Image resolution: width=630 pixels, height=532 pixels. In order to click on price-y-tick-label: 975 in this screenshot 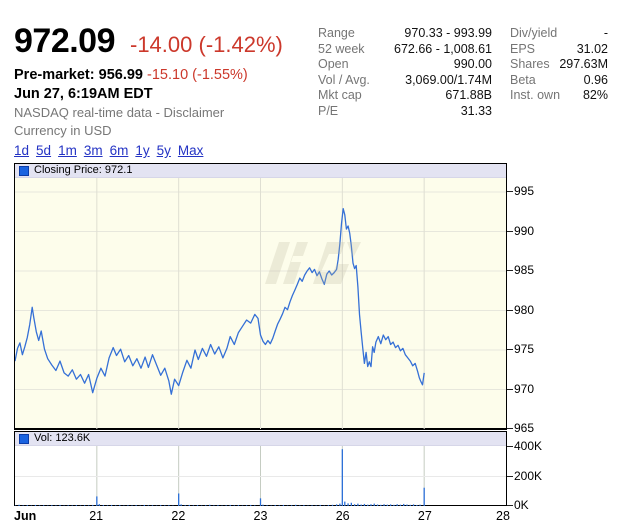, I will do `click(524, 349)`.